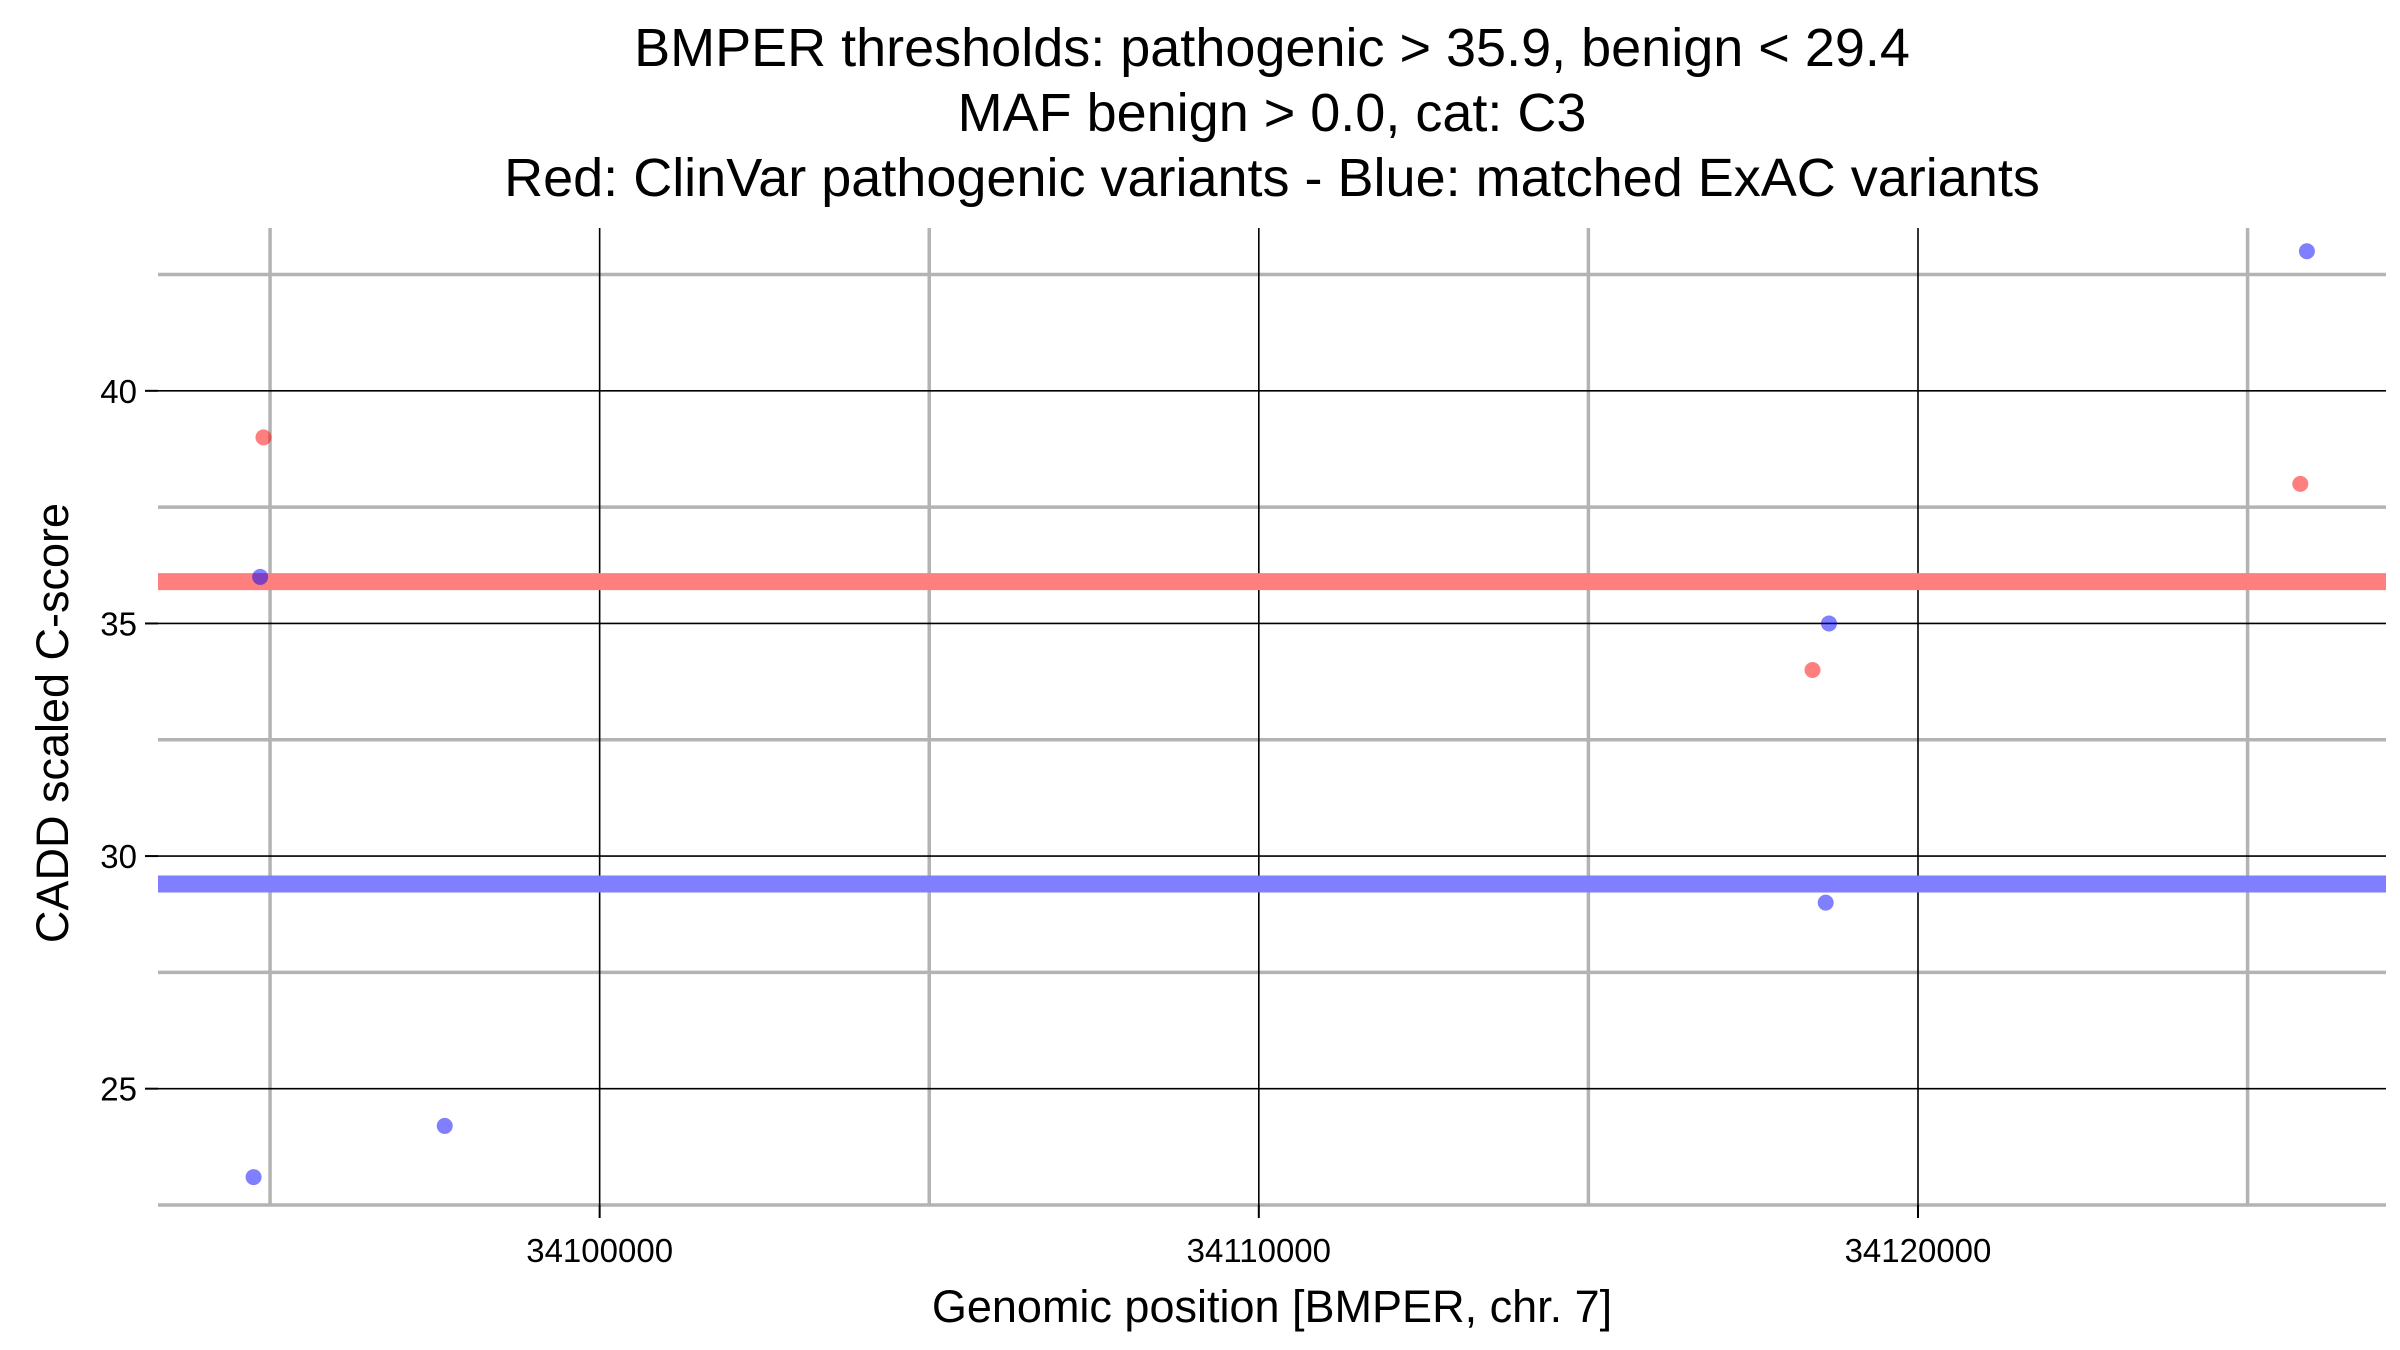  What do you see at coordinates (52, 723) in the screenshot?
I see `y-axis-title: CADD scaled C-score` at bounding box center [52, 723].